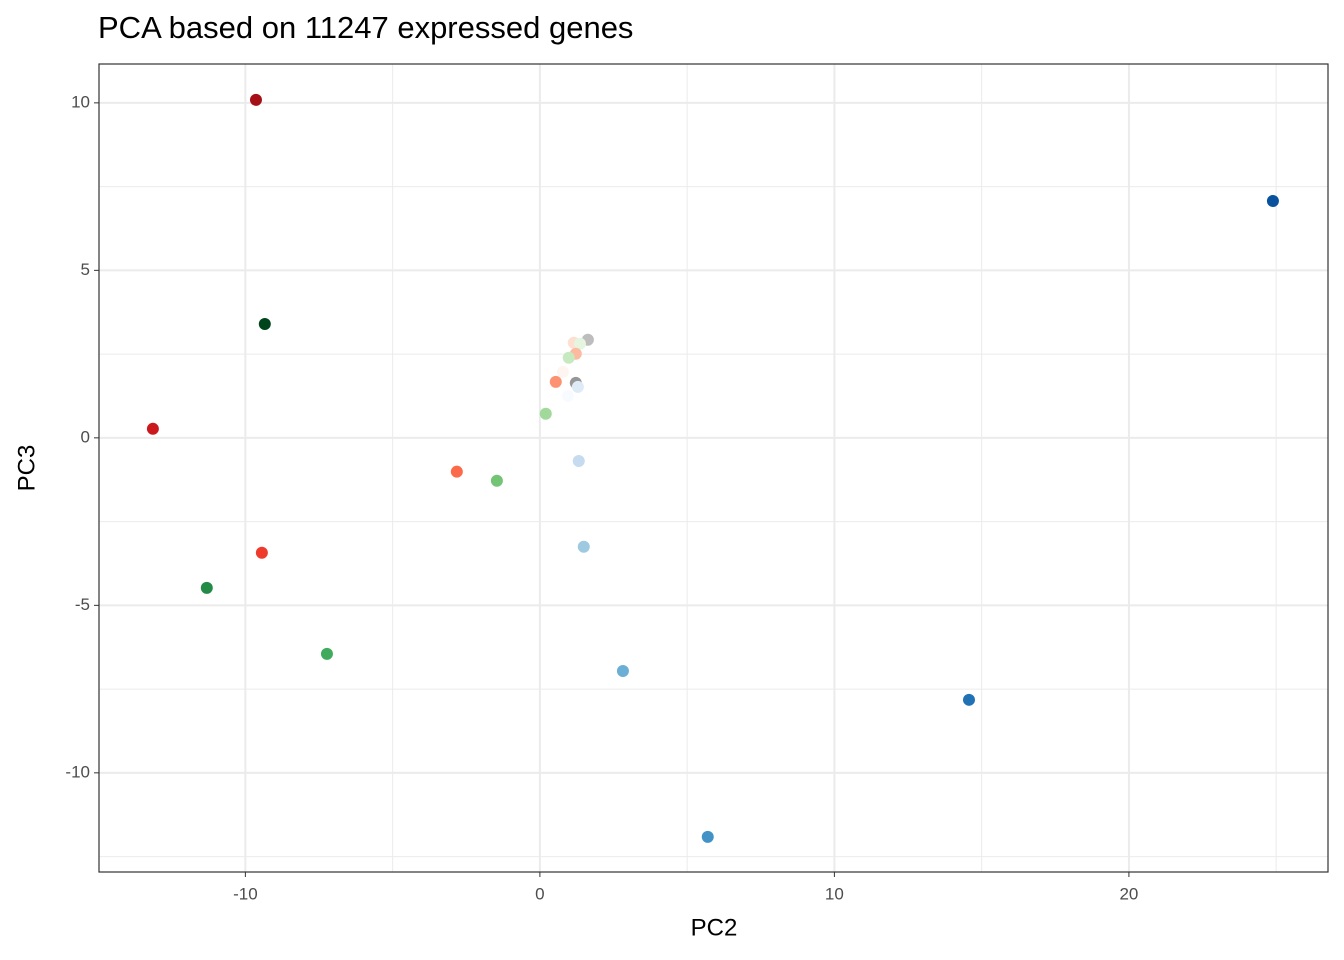 This screenshot has height=960, width=1344. Describe the element at coordinates (365, 27) in the screenshot. I see `chart-title: PCA based on 11247 expressed genes` at that location.